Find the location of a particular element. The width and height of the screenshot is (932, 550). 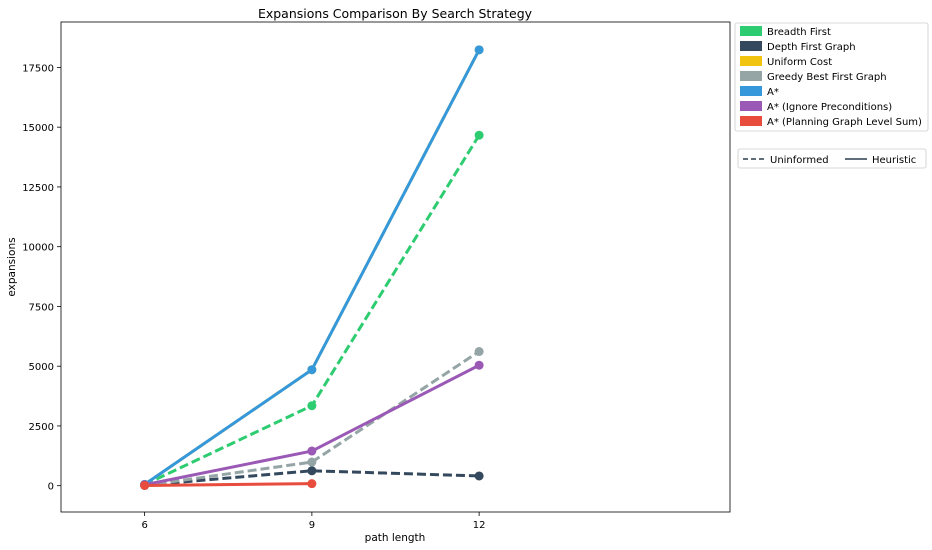

legend-label: A* (Planning Graph Level Sum) is located at coordinates (844, 122).